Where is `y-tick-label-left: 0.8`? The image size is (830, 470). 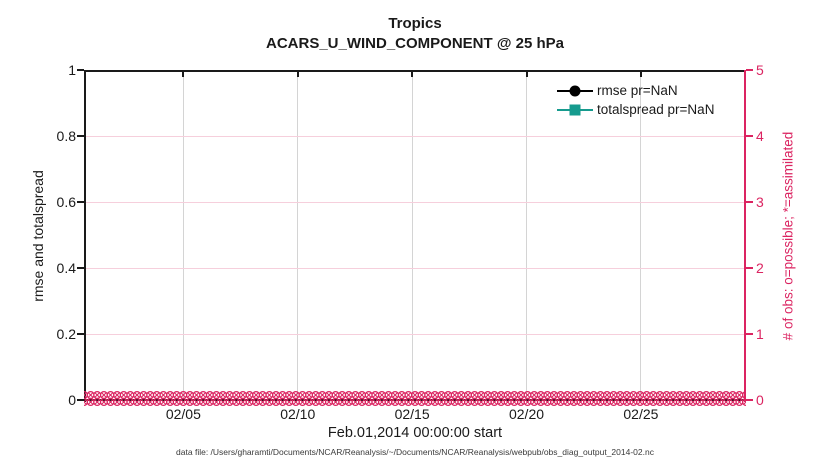
y-tick-label-left: 0.8 is located at coordinates (66, 136).